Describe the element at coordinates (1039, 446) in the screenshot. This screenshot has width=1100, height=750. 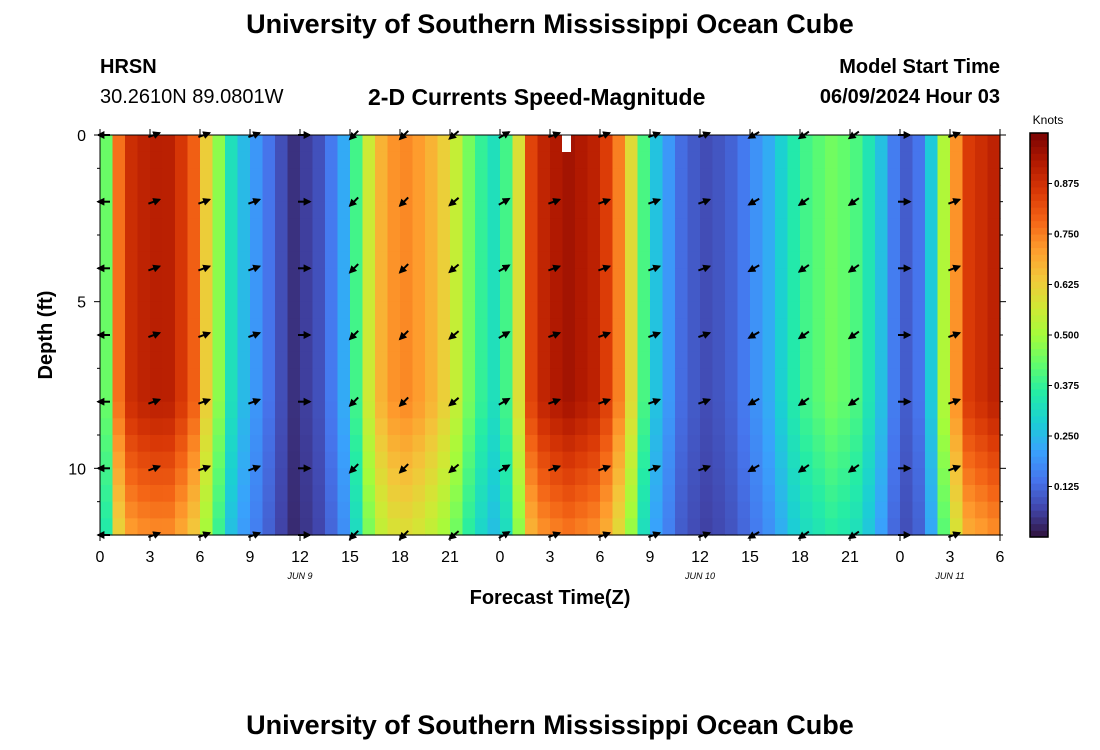
I see `colorbar-segment` at that location.